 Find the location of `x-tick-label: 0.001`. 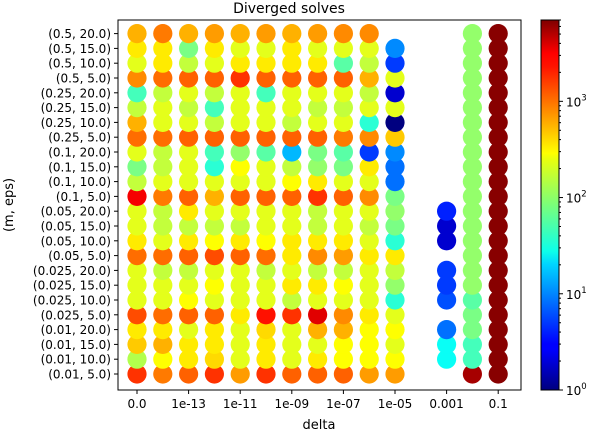

x-tick-label: 0.001 is located at coordinates (446, 404).